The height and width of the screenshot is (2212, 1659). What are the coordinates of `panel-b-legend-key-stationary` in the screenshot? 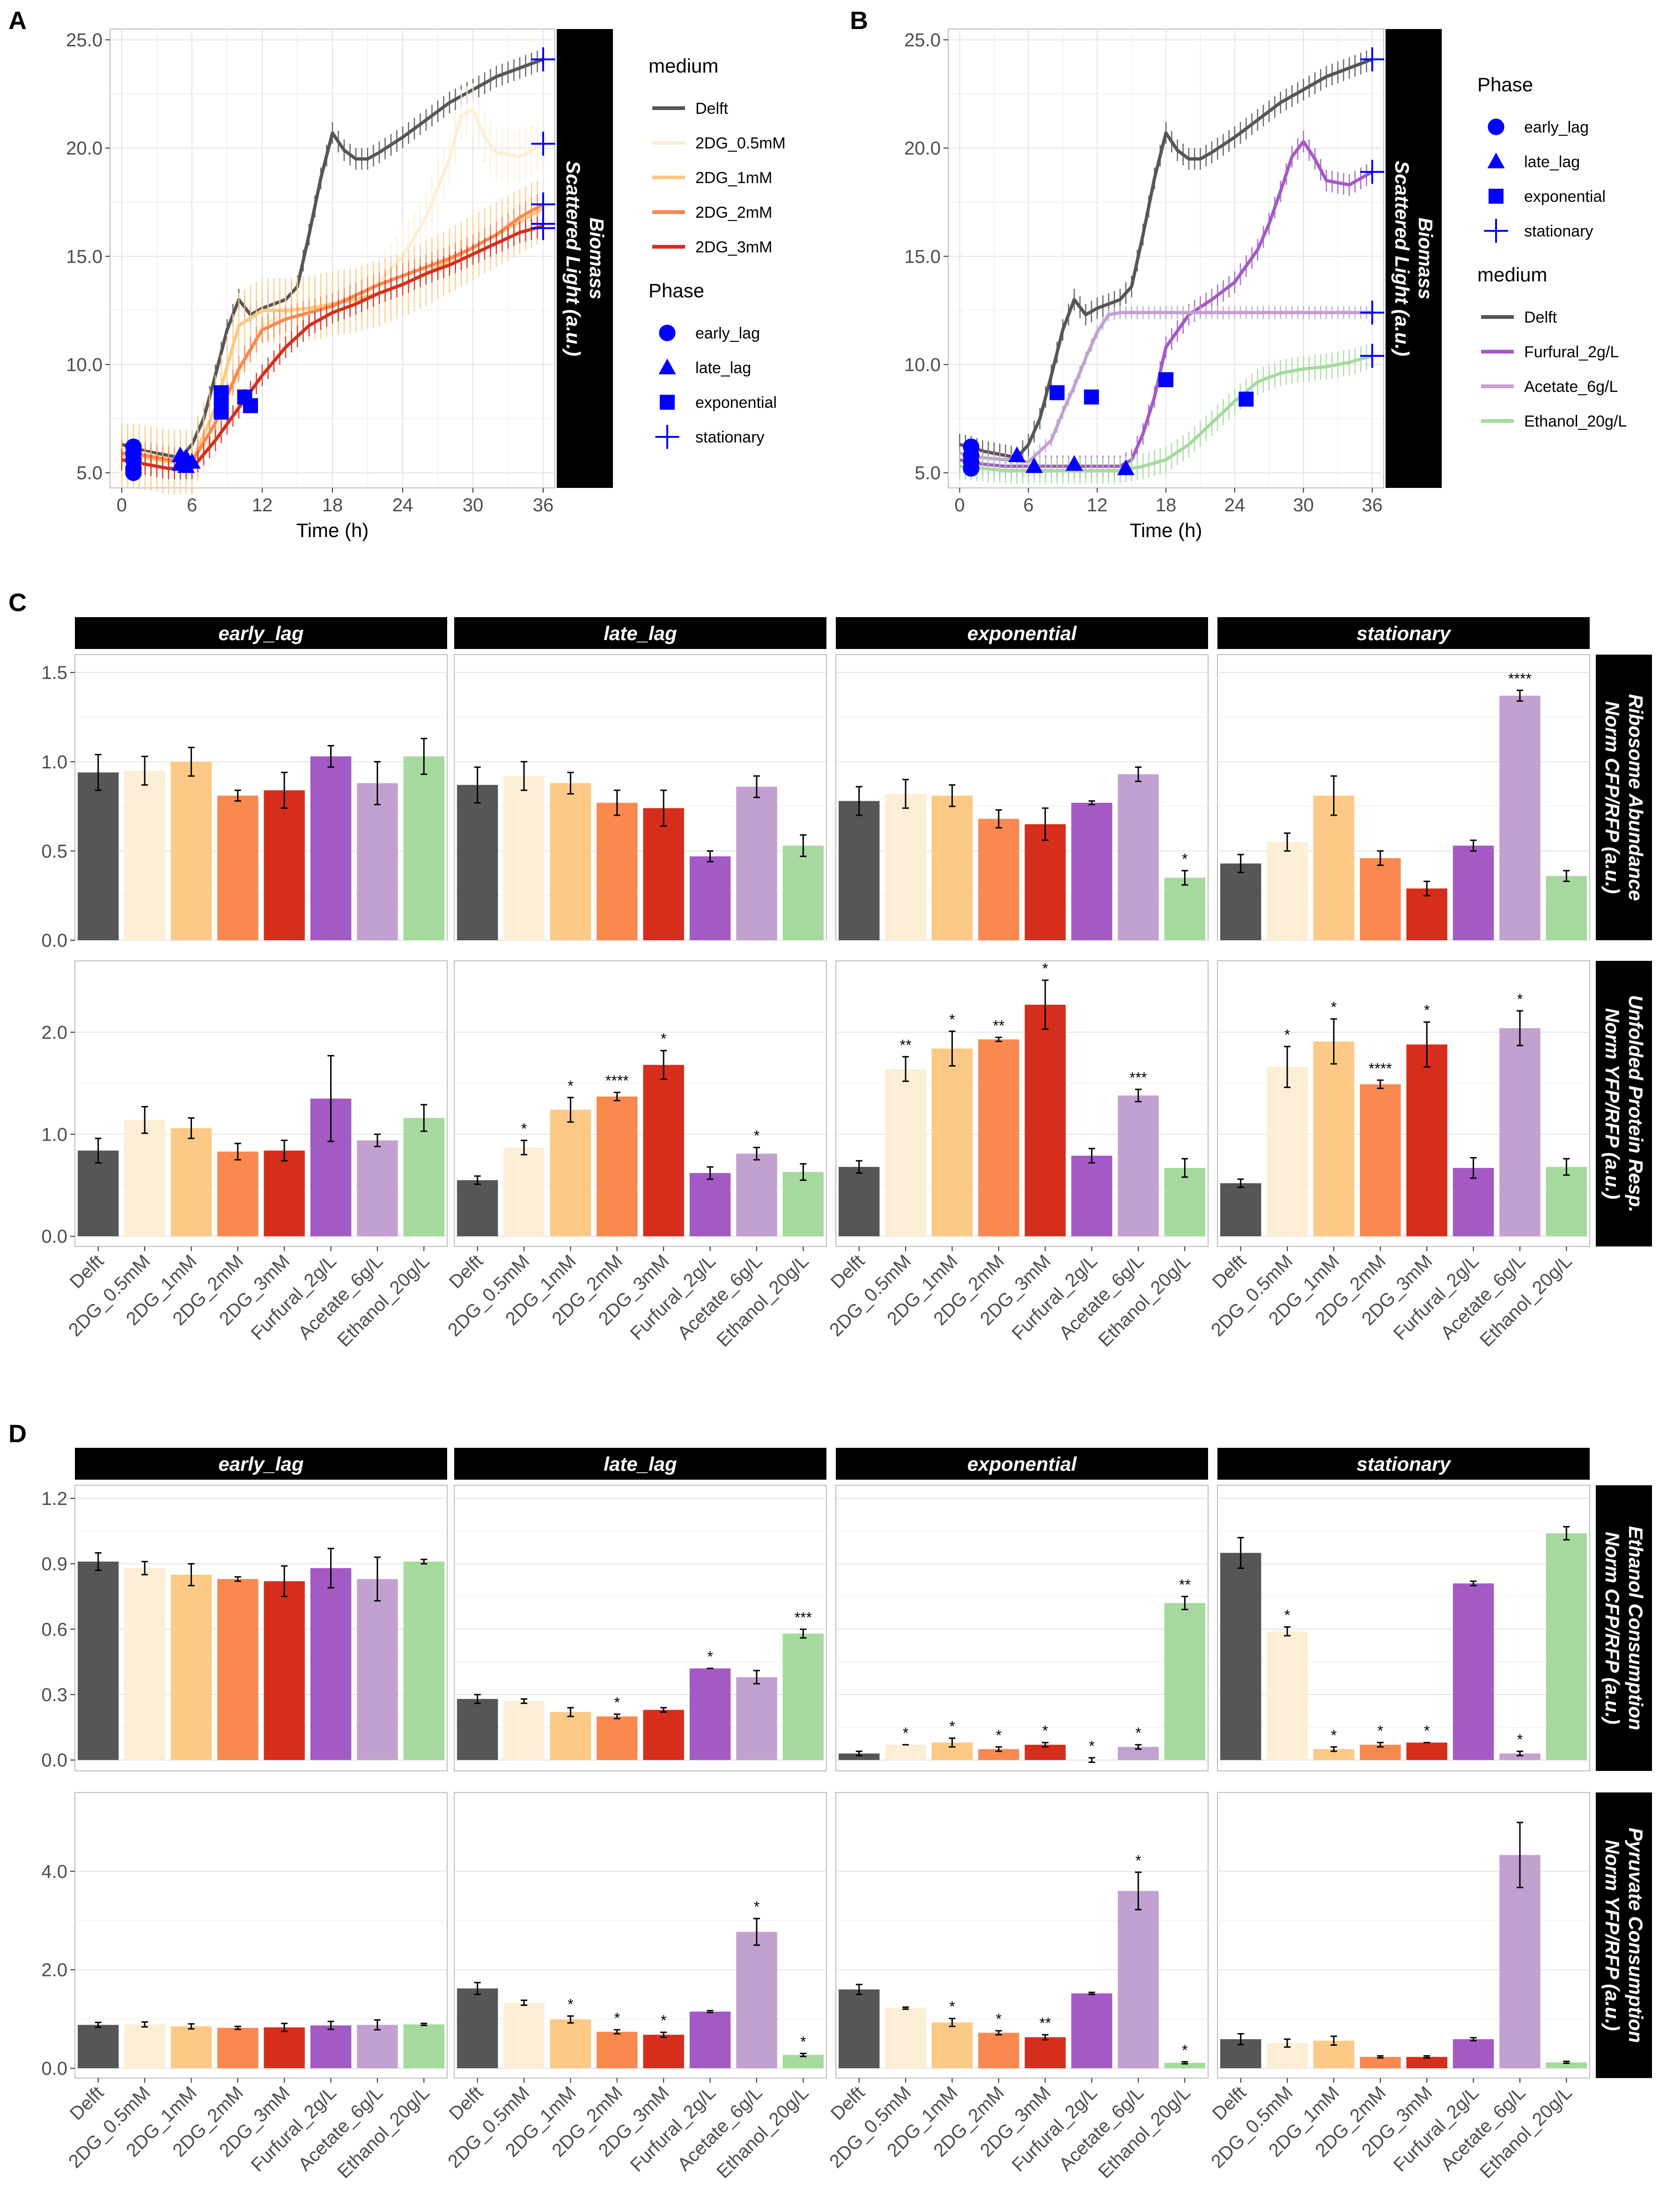 It's located at (1496, 231).